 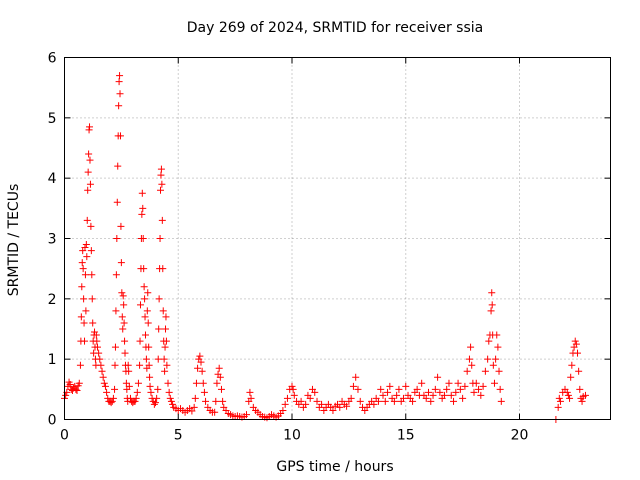 What do you see at coordinates (52, 119) in the screenshot?
I see `y-tick-label: 5` at bounding box center [52, 119].